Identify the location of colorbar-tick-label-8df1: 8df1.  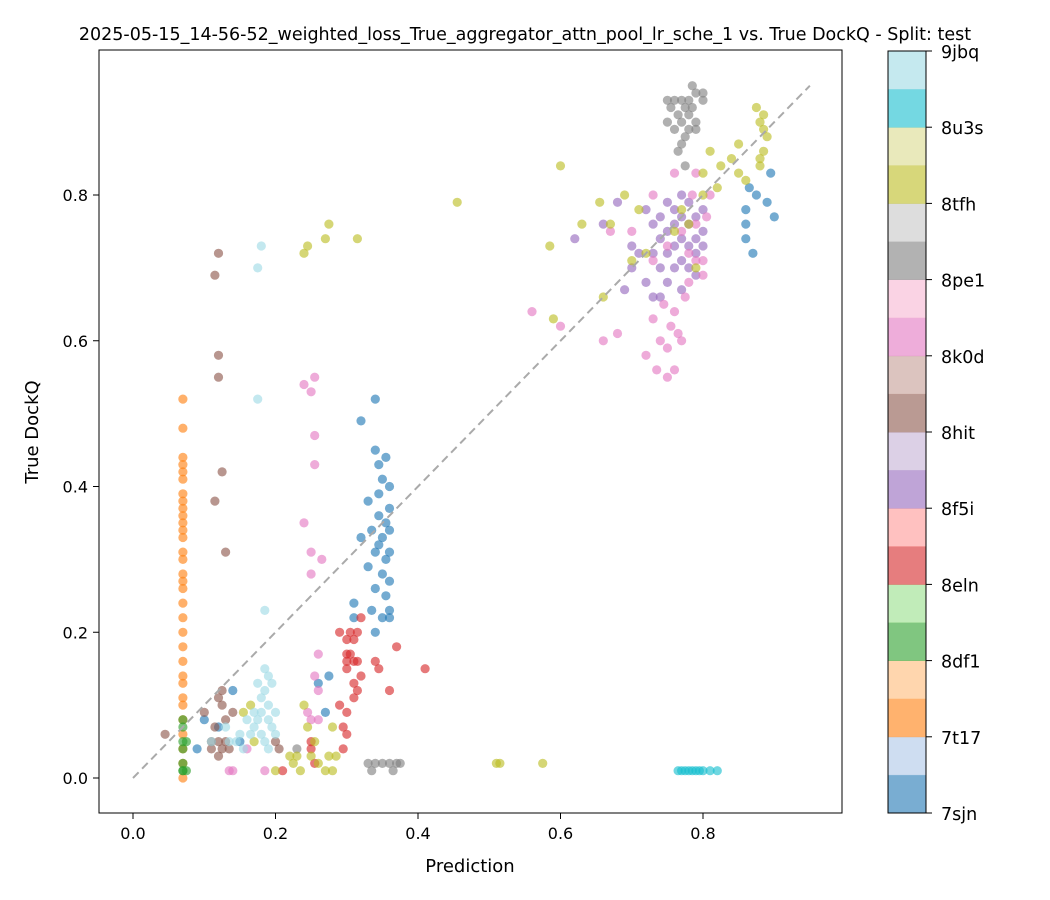
(961, 663).